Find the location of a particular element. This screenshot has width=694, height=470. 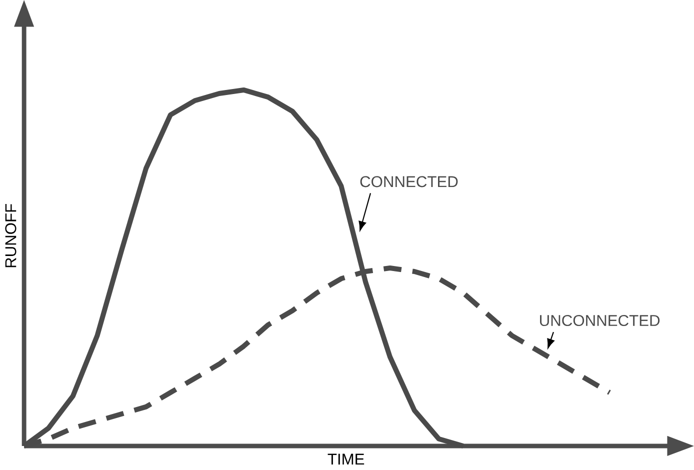

series-label: UNCONNECTED is located at coordinates (600, 320).